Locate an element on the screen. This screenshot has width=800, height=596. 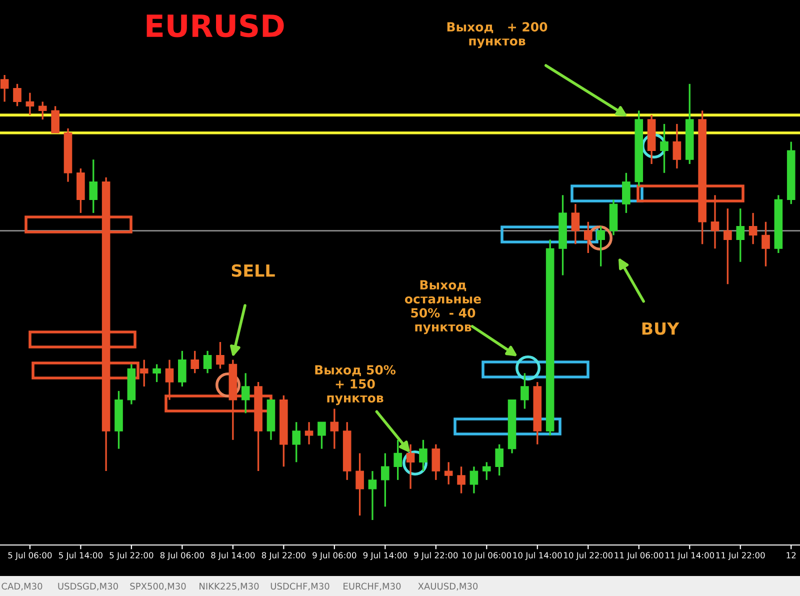
x-tick-label: 10 Jul 14:00 is located at coordinates (537, 556).